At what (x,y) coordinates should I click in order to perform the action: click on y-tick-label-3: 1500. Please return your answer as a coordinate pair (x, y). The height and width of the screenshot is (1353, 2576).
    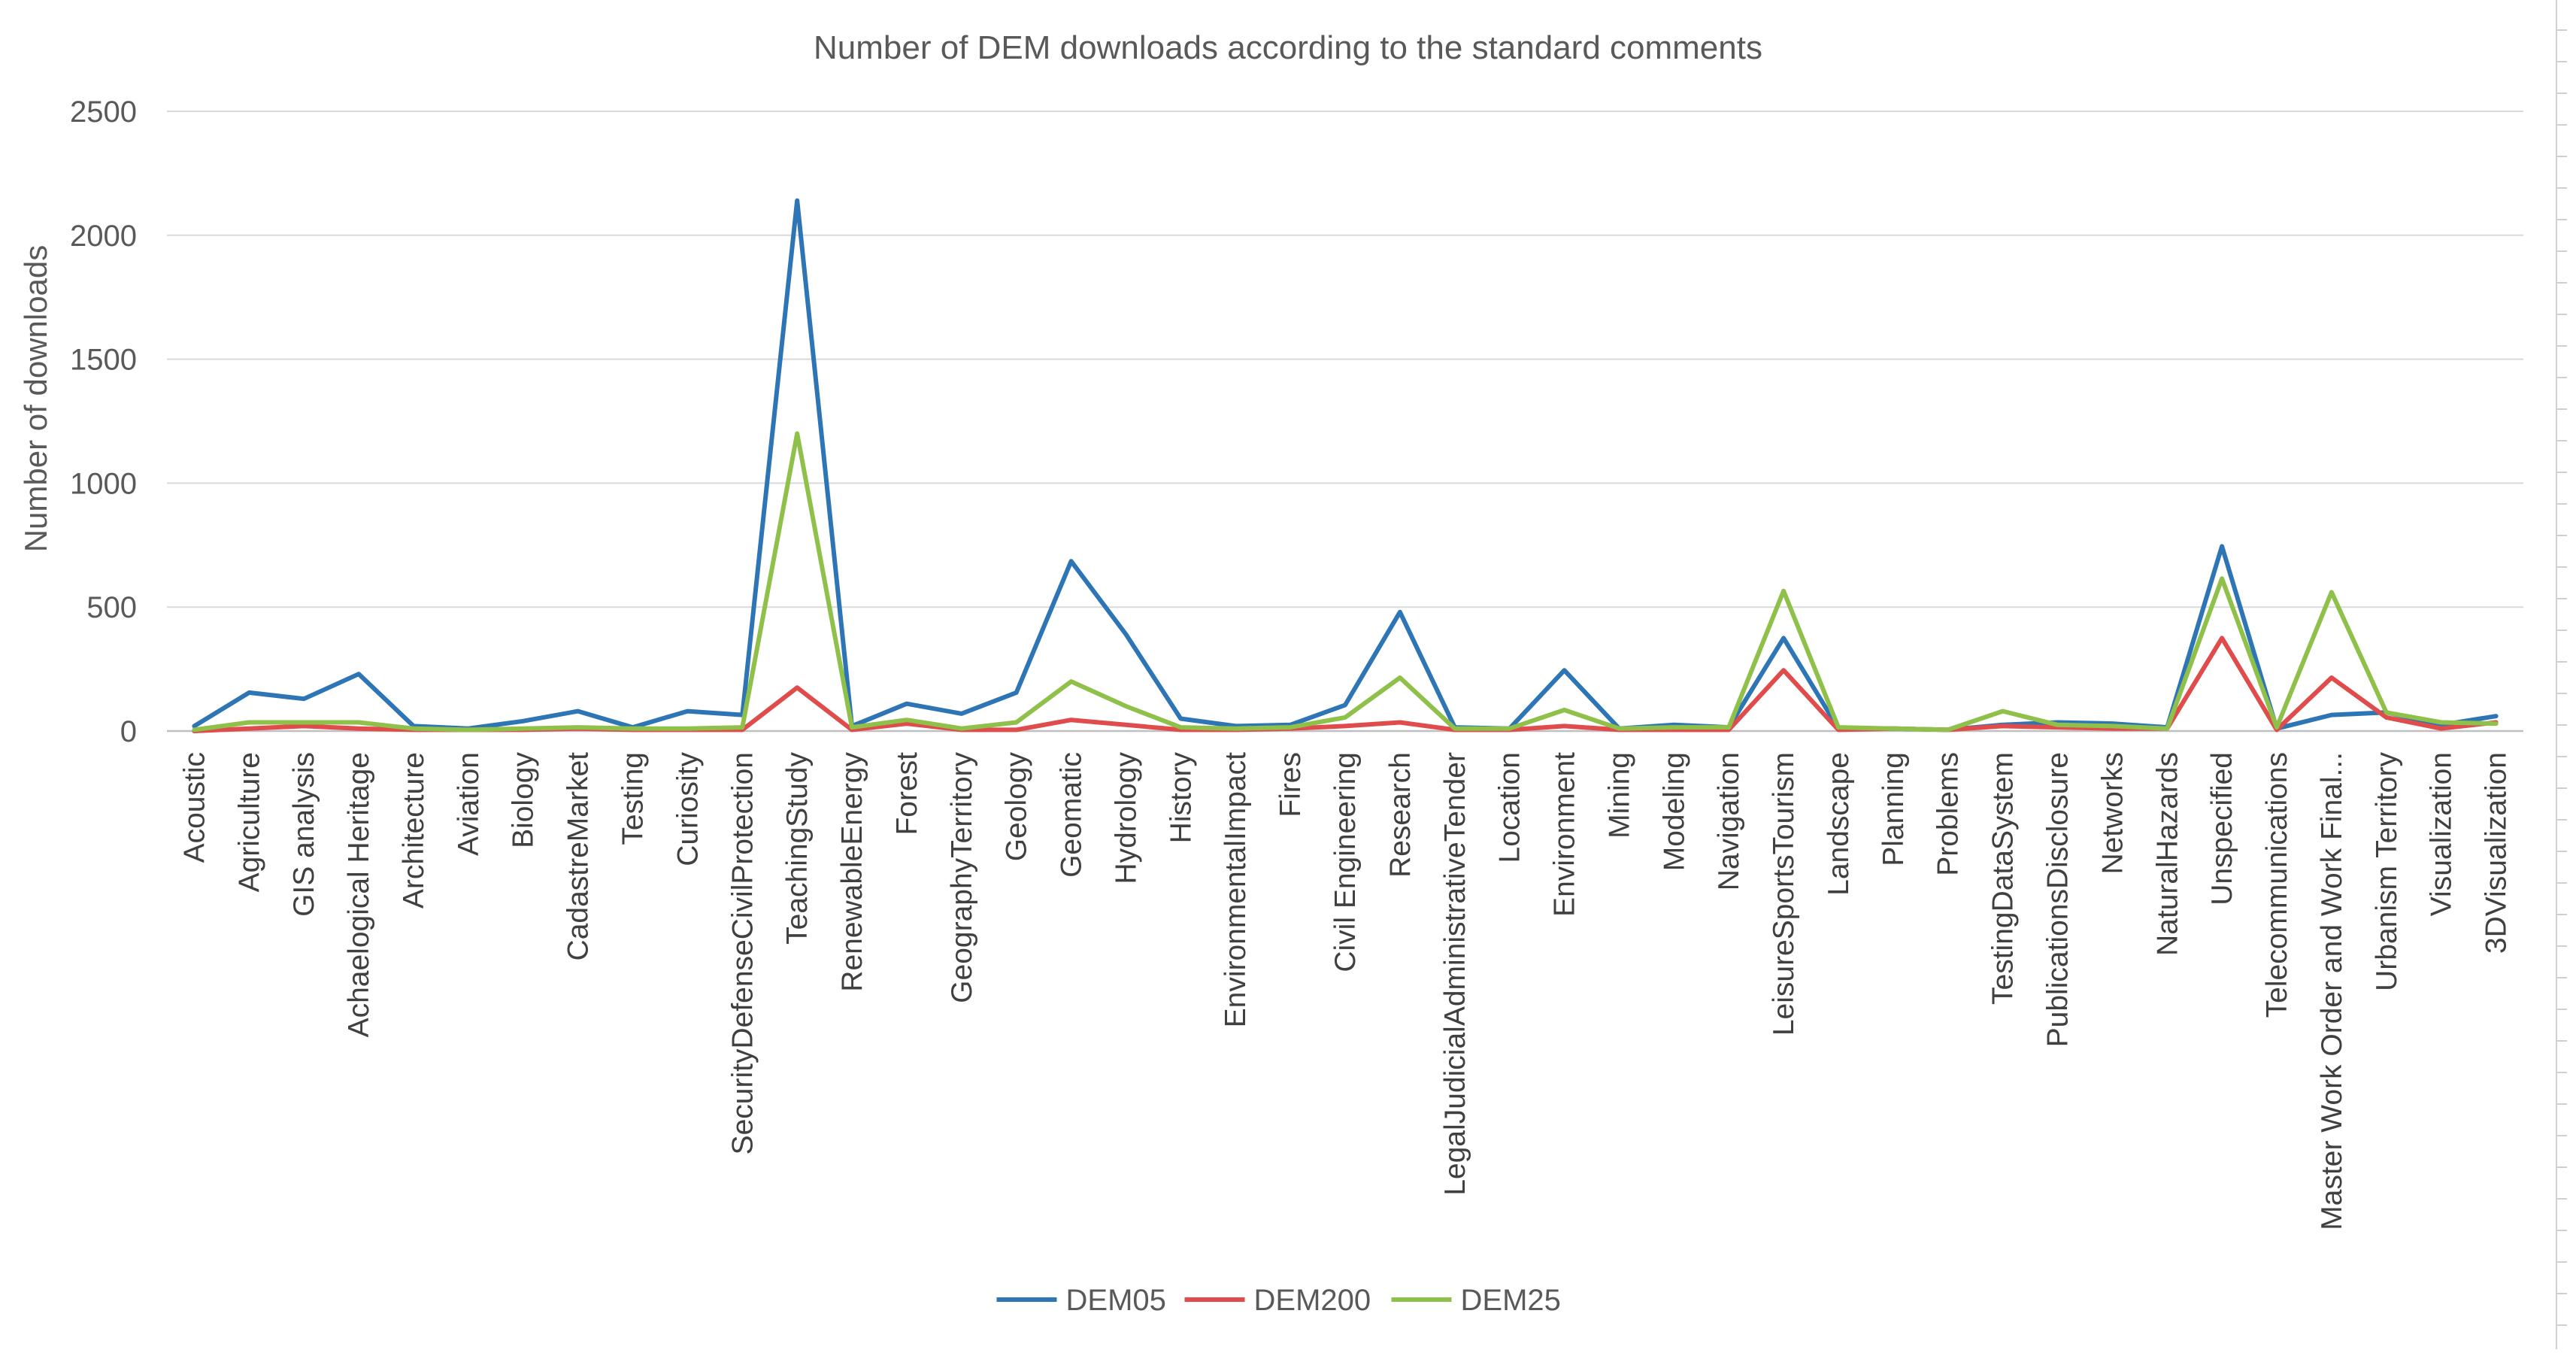
    Looking at the image, I should click on (103, 360).